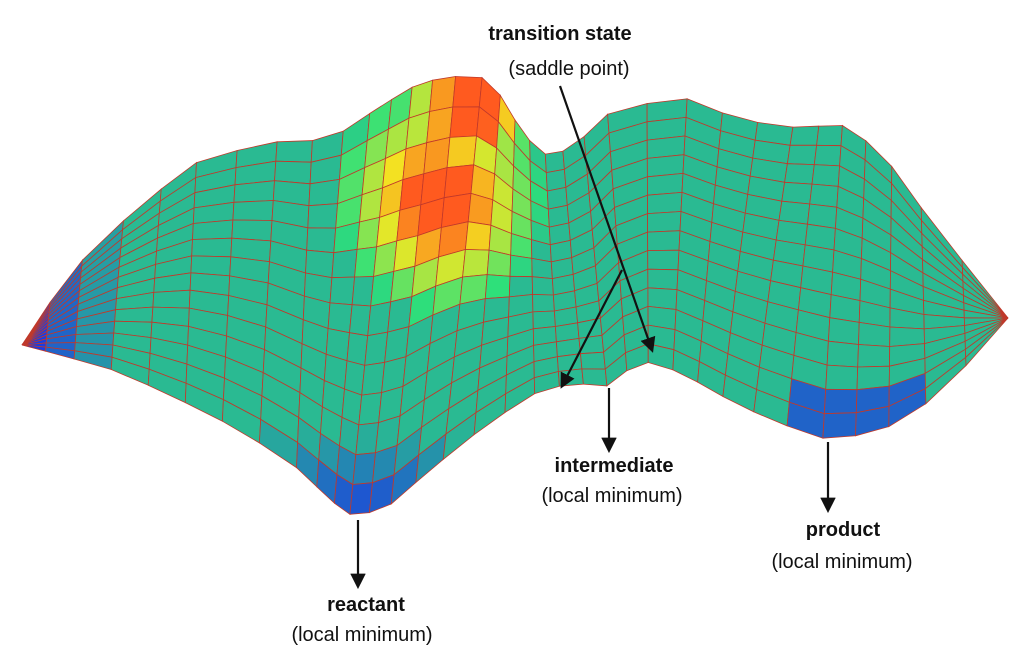 This screenshot has height=648, width=1024. Describe the element at coordinates (591, 329) in the screenshot. I see `intermediate-pointer-arrow` at that location.